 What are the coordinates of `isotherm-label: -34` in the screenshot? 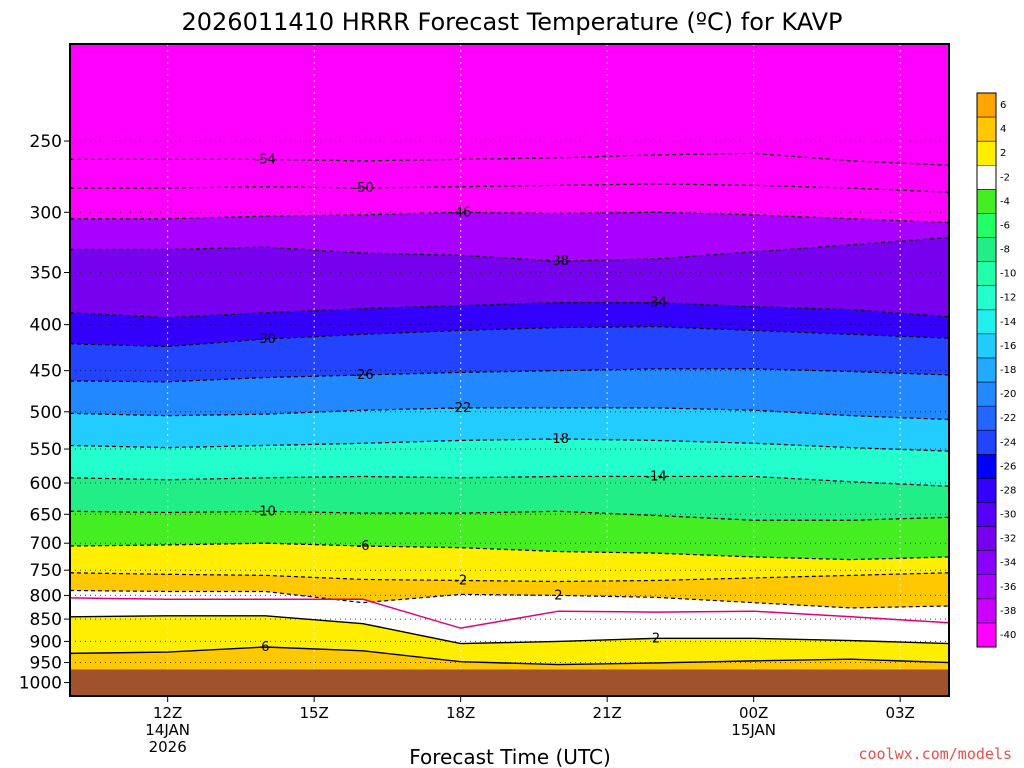 It's located at (655, 303).